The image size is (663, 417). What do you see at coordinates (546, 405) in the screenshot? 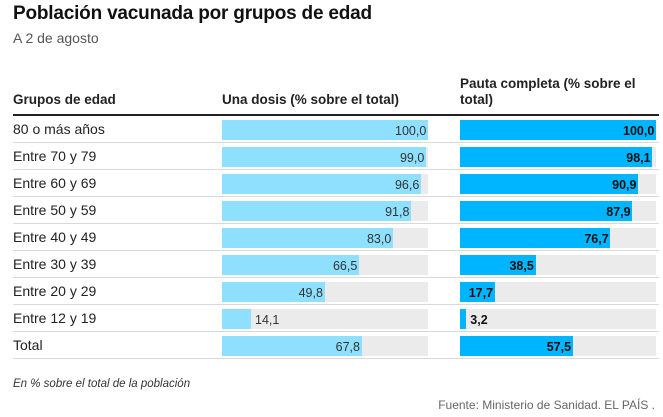
I see `source-credit: Fuente: Ministerio de Sanidad. EL PAÍS .` at bounding box center [546, 405].